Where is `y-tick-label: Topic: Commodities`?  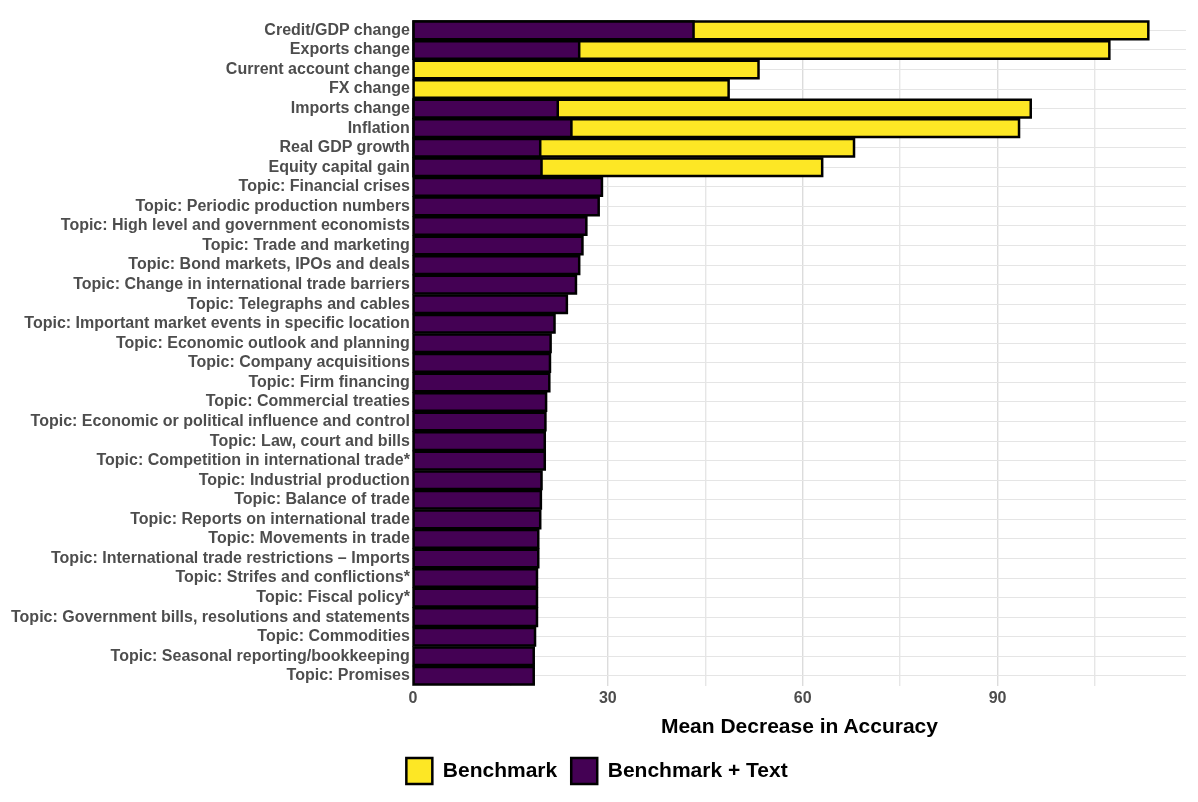 y-tick-label: Topic: Commodities is located at coordinates (333, 636).